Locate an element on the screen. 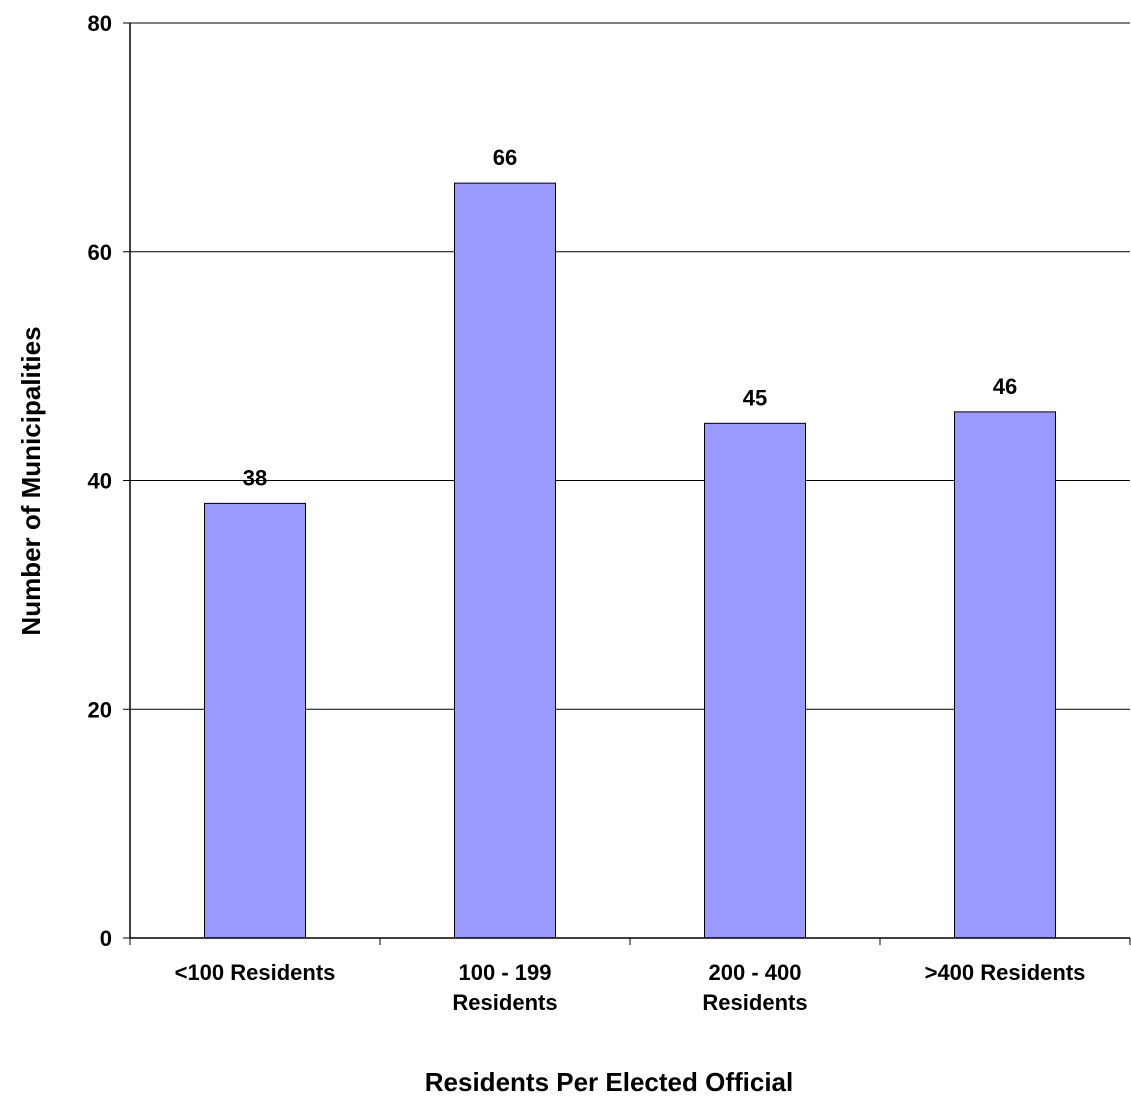 Image resolution: width=1131 pixels, height=1099 pixels. x-axis-title: Residents Per Elected Official is located at coordinates (609, 1080).